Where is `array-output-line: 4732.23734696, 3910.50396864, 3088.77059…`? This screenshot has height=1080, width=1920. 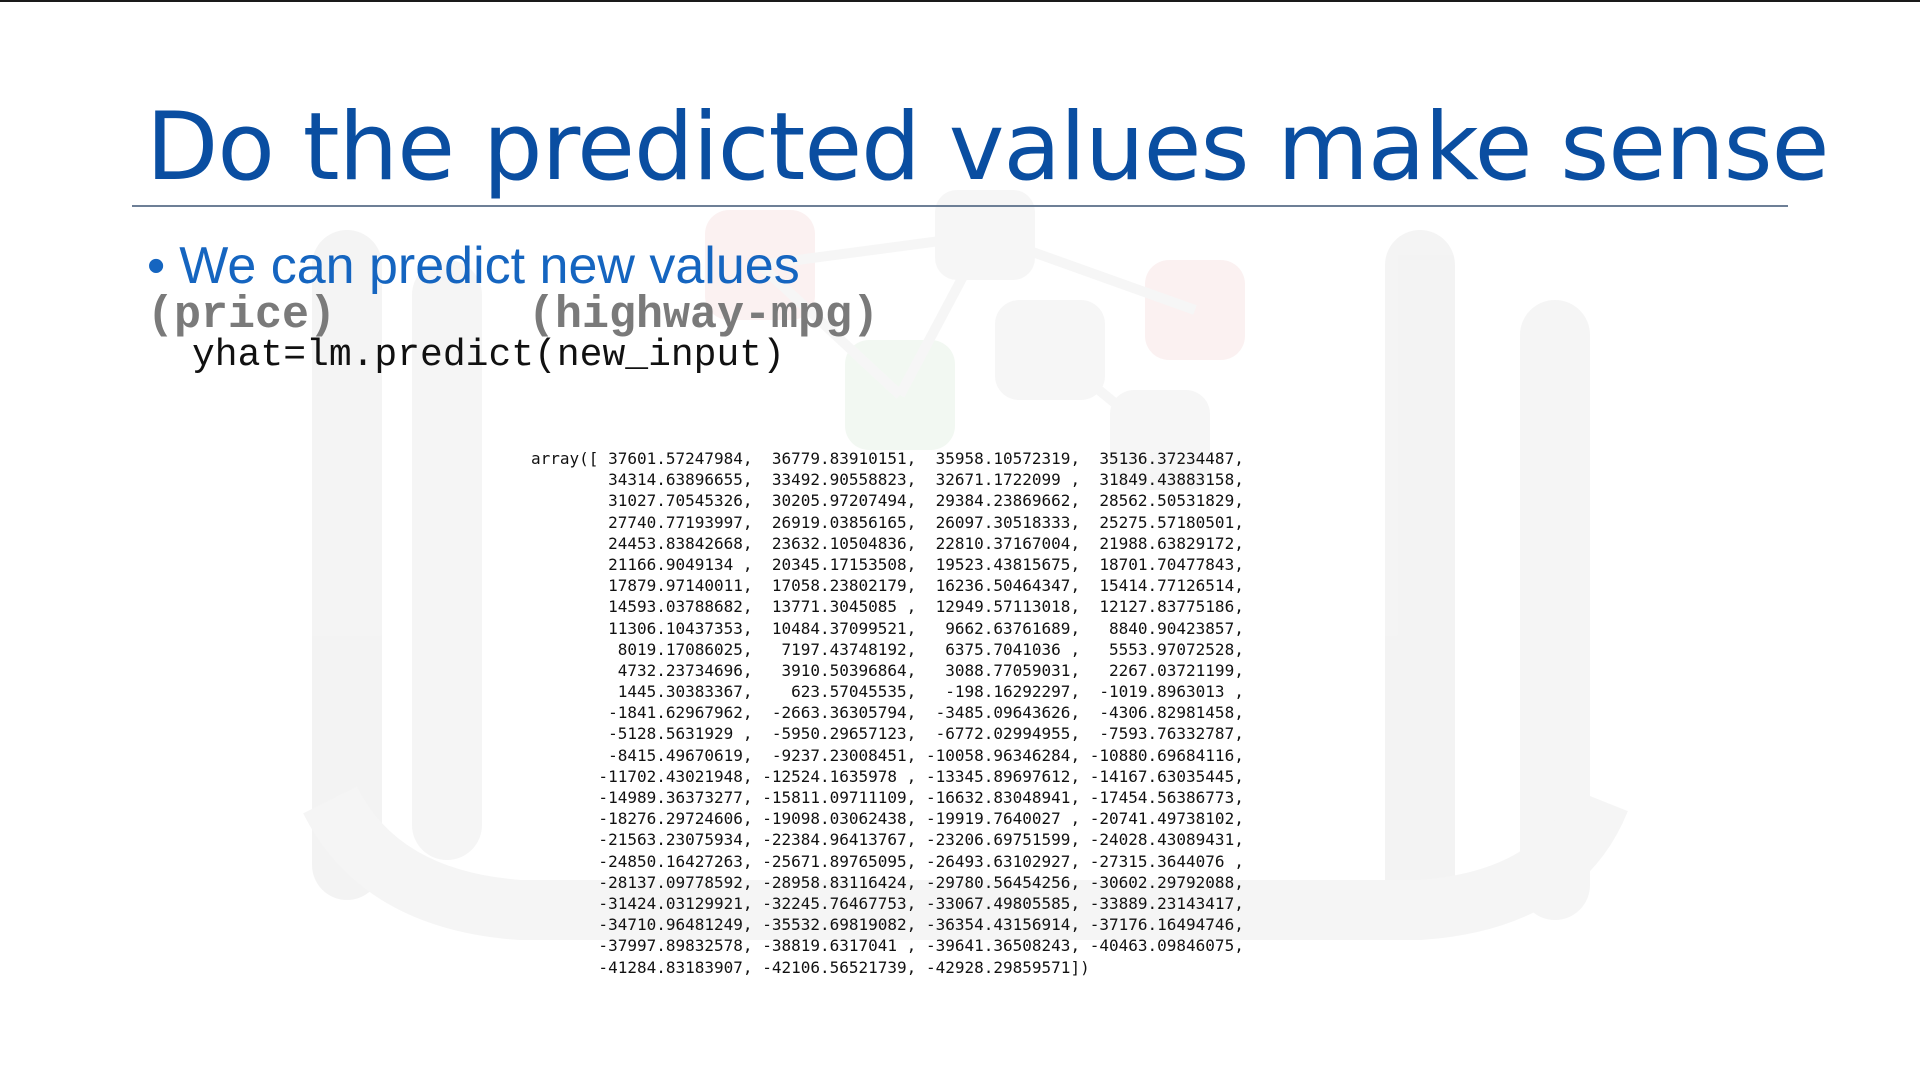
array-output-line: 4732.23734696, 3910.50396864, 3088.77059… is located at coordinates (887, 670).